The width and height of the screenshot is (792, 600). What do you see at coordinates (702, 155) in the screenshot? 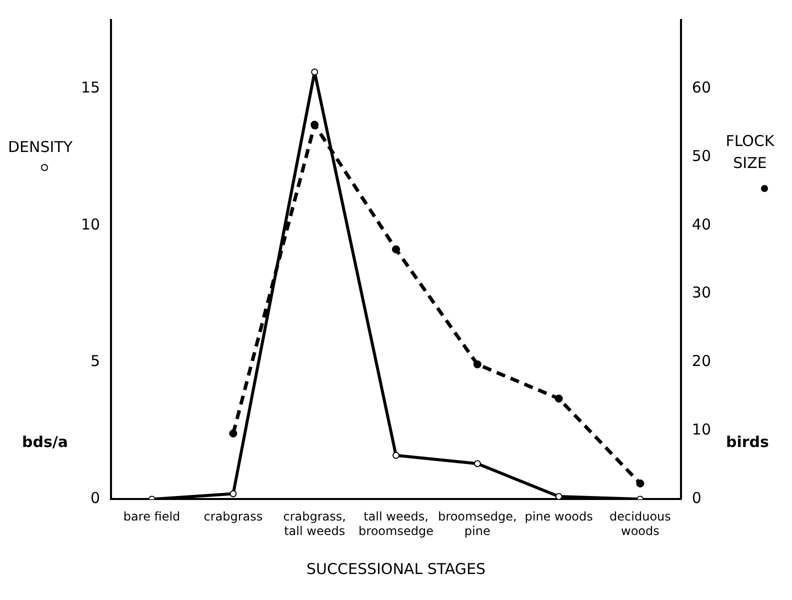
I see `y2-tick-label: 50` at bounding box center [702, 155].